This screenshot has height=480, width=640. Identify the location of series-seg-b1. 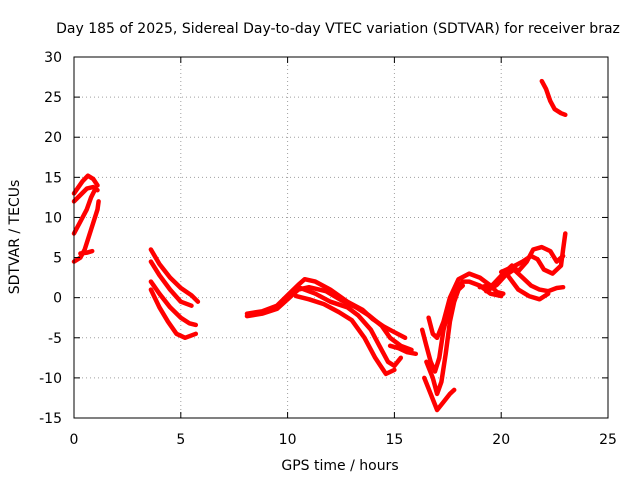
(174, 275).